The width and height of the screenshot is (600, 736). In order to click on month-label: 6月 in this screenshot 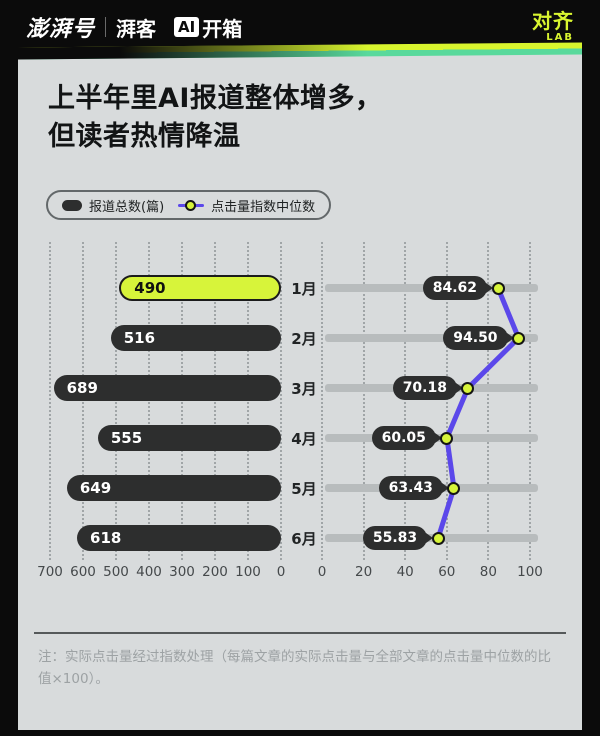, I will do `click(304, 539)`.